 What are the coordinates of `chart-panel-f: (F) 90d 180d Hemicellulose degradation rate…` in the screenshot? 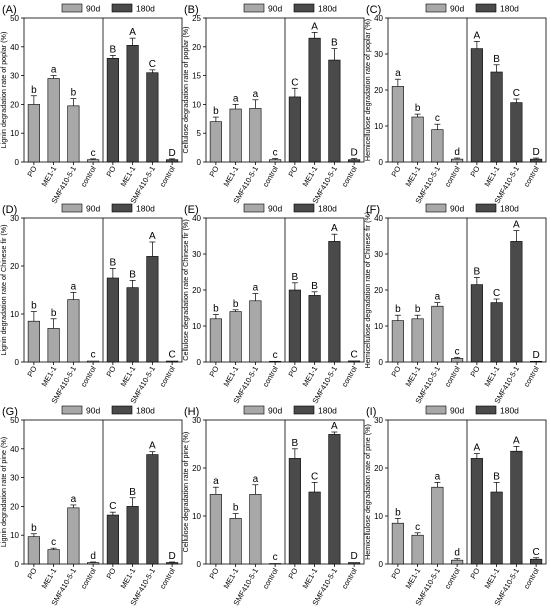 It's located at (455, 304).